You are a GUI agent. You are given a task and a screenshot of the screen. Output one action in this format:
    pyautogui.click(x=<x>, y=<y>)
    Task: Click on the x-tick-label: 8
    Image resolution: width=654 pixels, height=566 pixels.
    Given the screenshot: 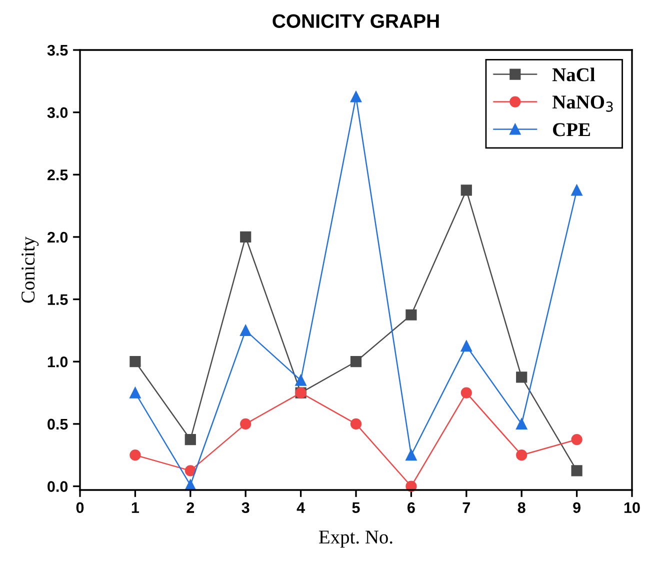 What is the action you would take?
    pyautogui.click(x=522, y=508)
    